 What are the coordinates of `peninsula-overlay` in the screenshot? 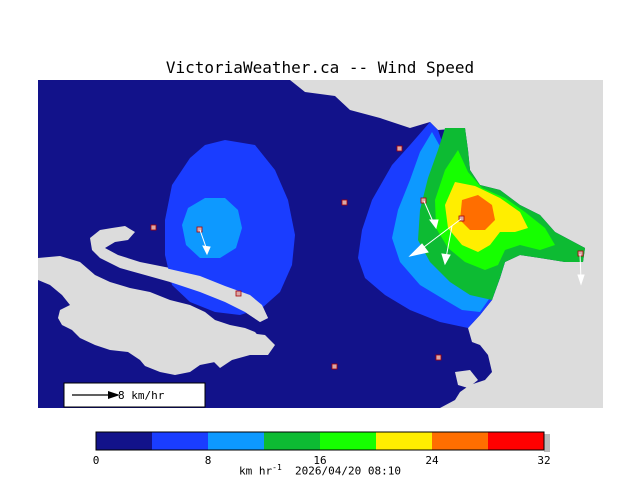 It's located at (216, 295).